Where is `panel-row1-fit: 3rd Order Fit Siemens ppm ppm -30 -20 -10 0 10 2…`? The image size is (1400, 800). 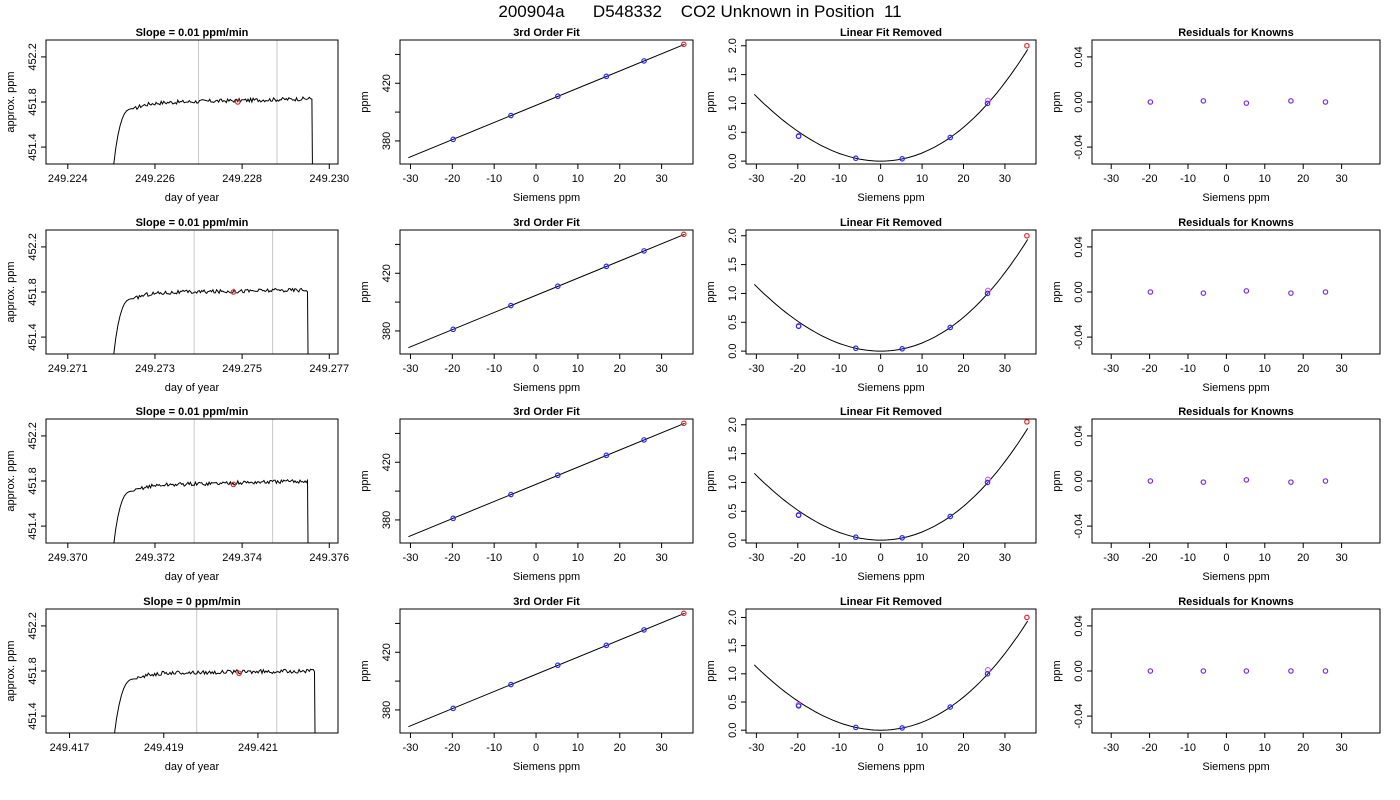 panel-row1-fit: 3rd Order Fit Siemens ppm ppm -30 -20 -10 0 10 2… is located at coordinates (526, 115).